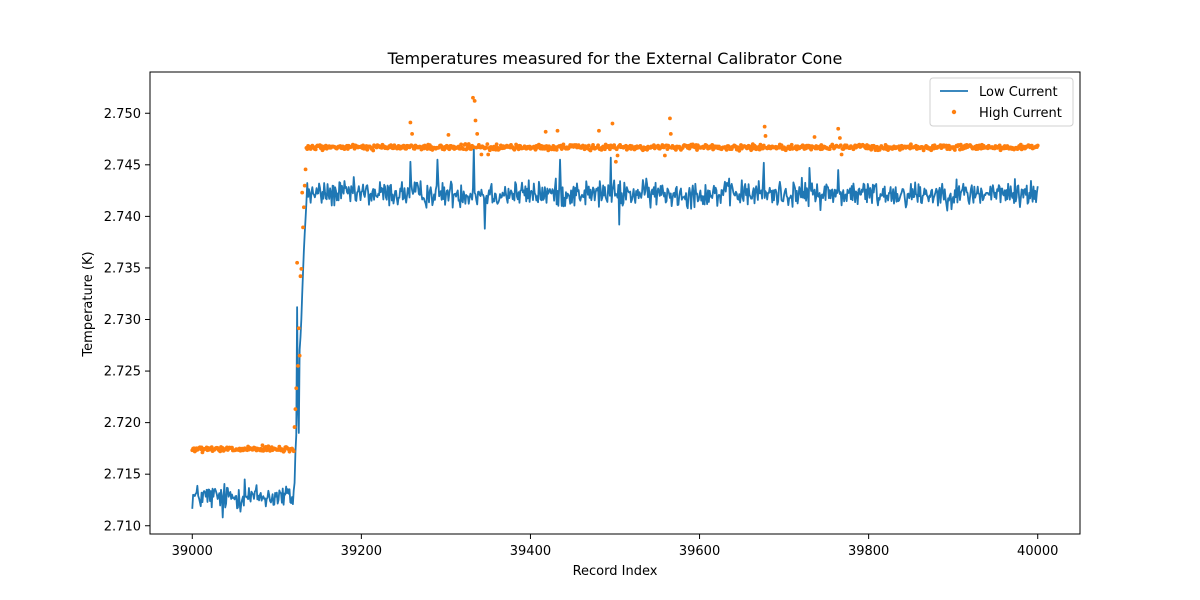 The height and width of the screenshot is (600, 1200). What do you see at coordinates (122, 165) in the screenshot?
I see `y-tick-label: 2.745` at bounding box center [122, 165].